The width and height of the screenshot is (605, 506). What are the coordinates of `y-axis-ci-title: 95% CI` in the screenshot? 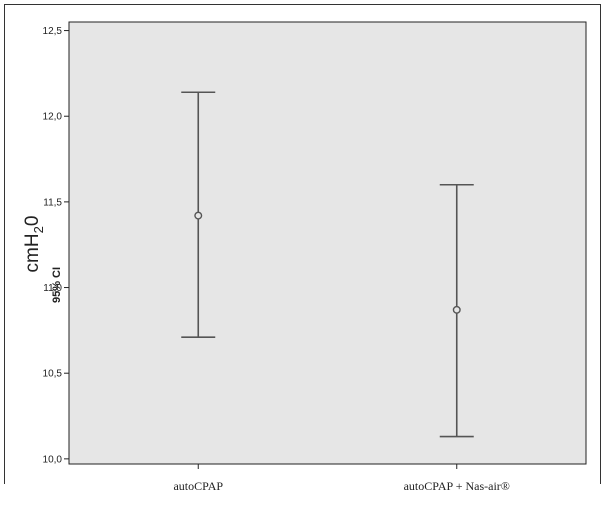 It's located at (57, 285).